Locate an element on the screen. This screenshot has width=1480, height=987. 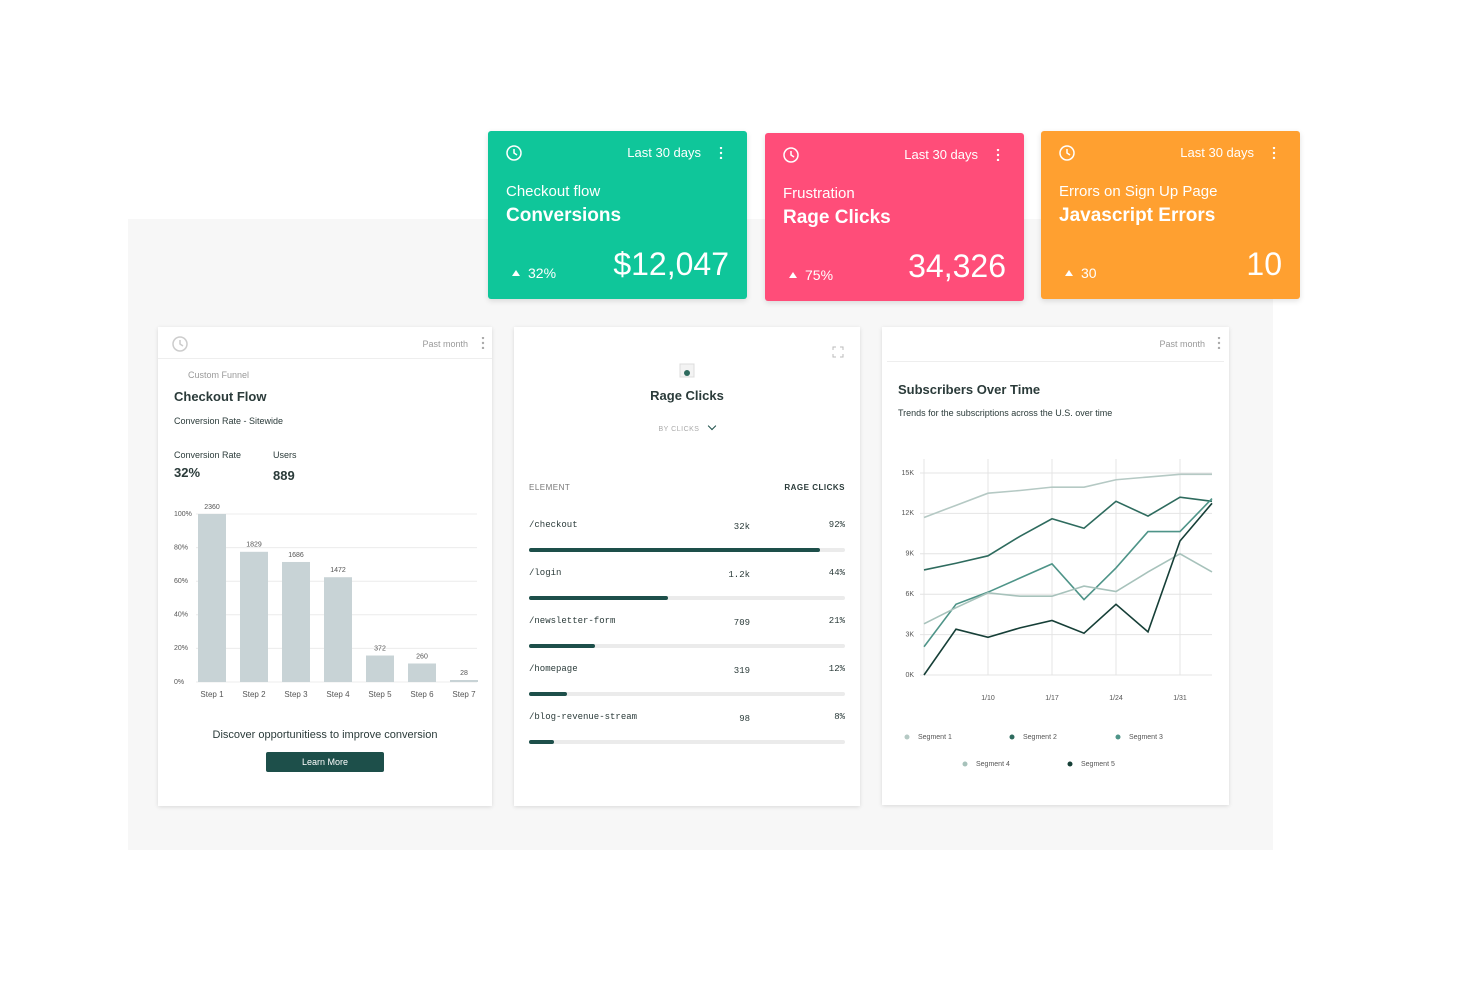
learn-more-button: Learn More is located at coordinates (325, 762).